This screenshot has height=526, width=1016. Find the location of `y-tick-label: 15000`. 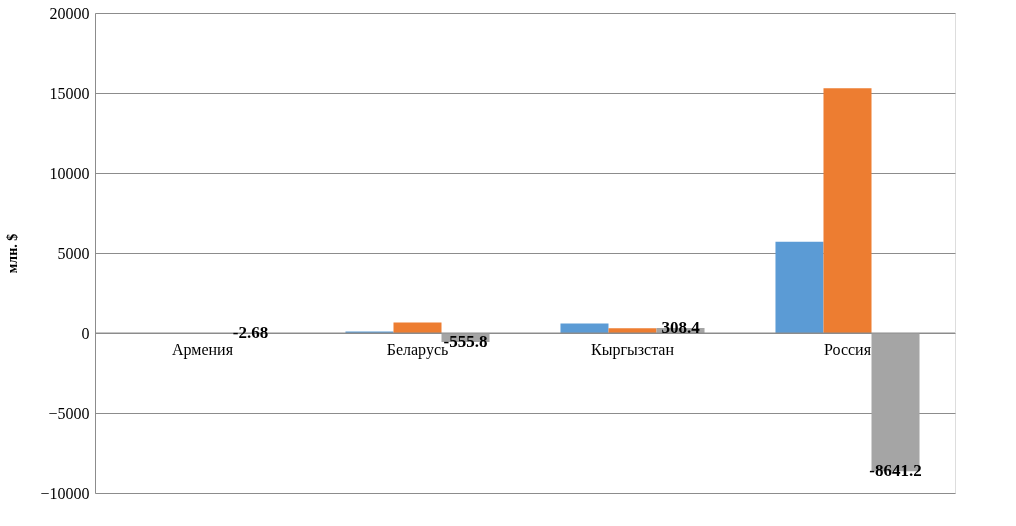

y-tick-label: 15000 is located at coordinates (69, 93).